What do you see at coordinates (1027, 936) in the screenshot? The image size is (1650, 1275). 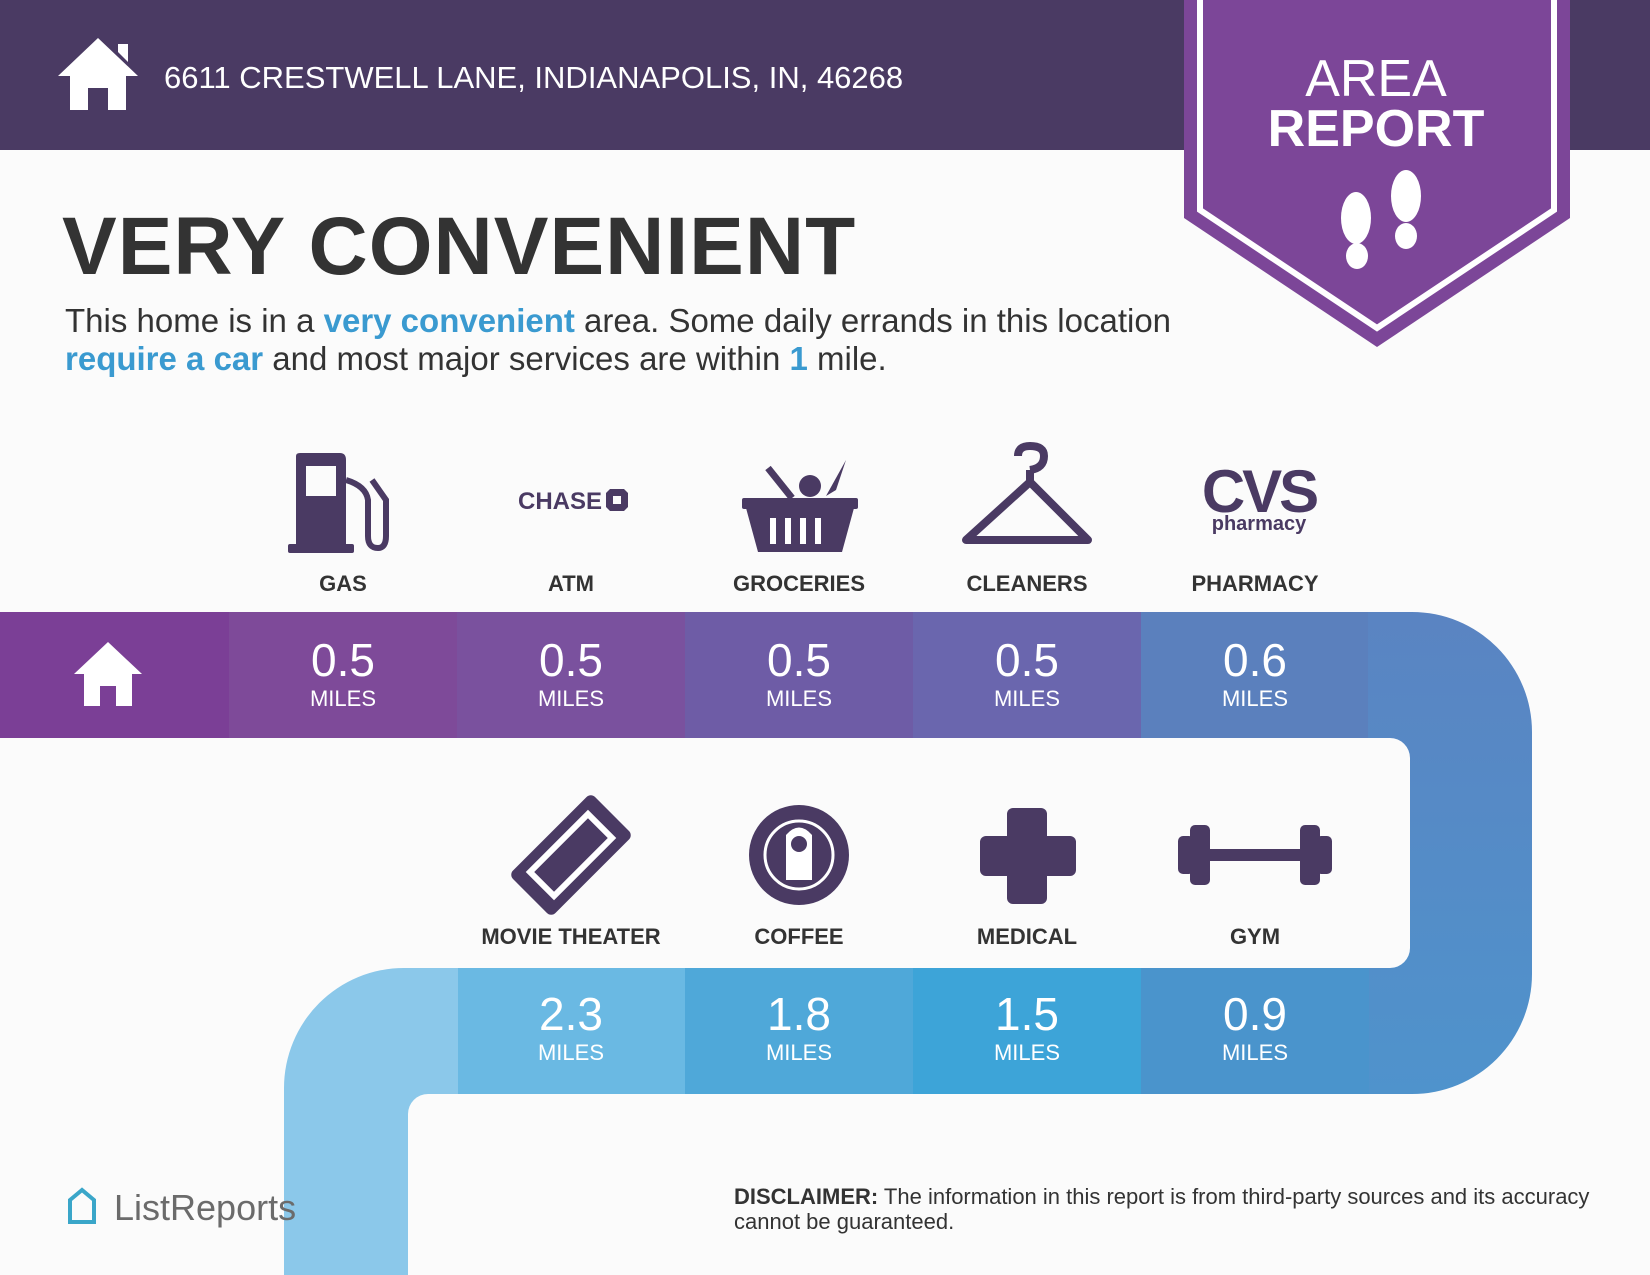 I see `service-label: MEDICAL` at bounding box center [1027, 936].